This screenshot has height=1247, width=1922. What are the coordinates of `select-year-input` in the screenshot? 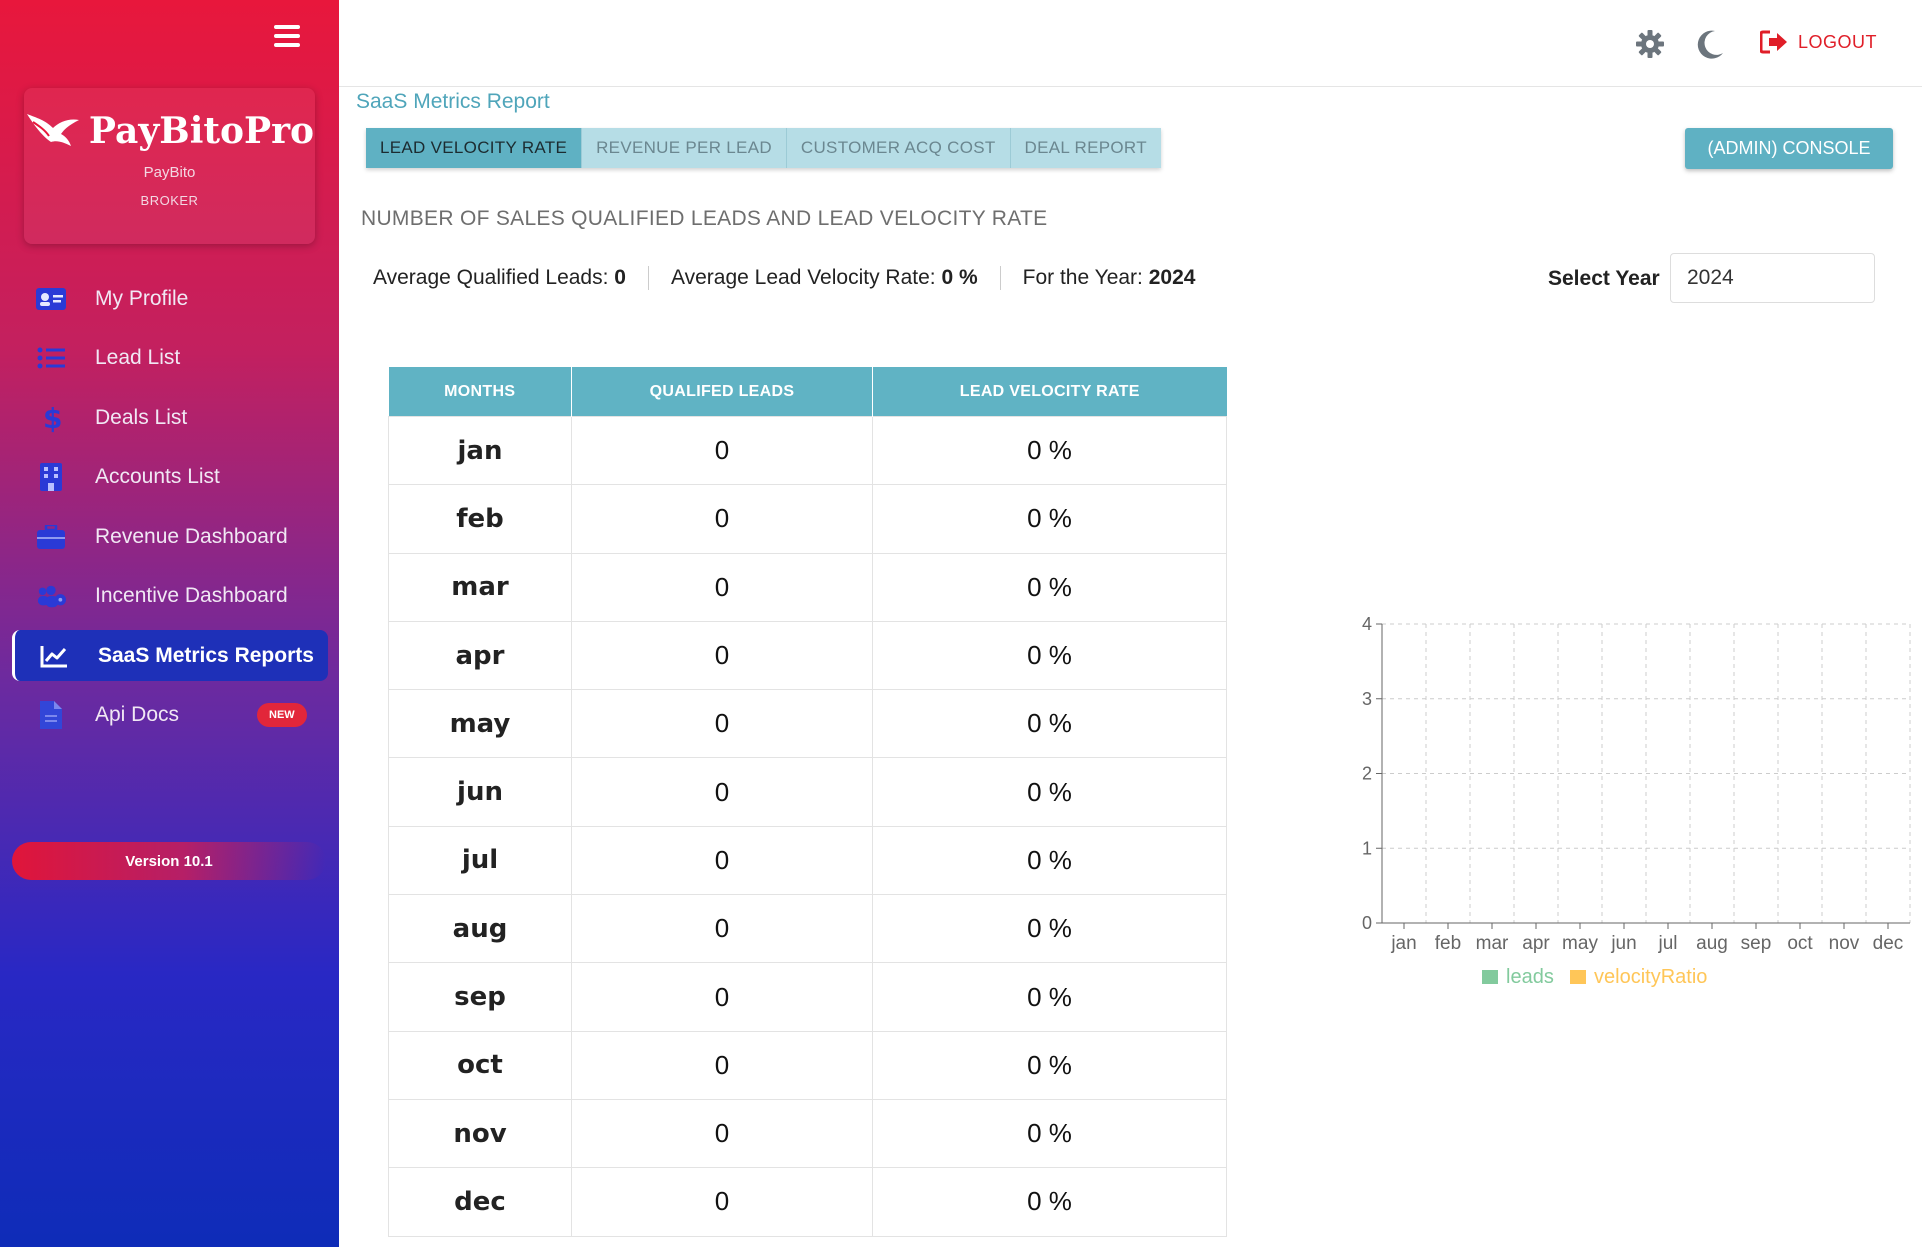 It's located at (1772, 278).